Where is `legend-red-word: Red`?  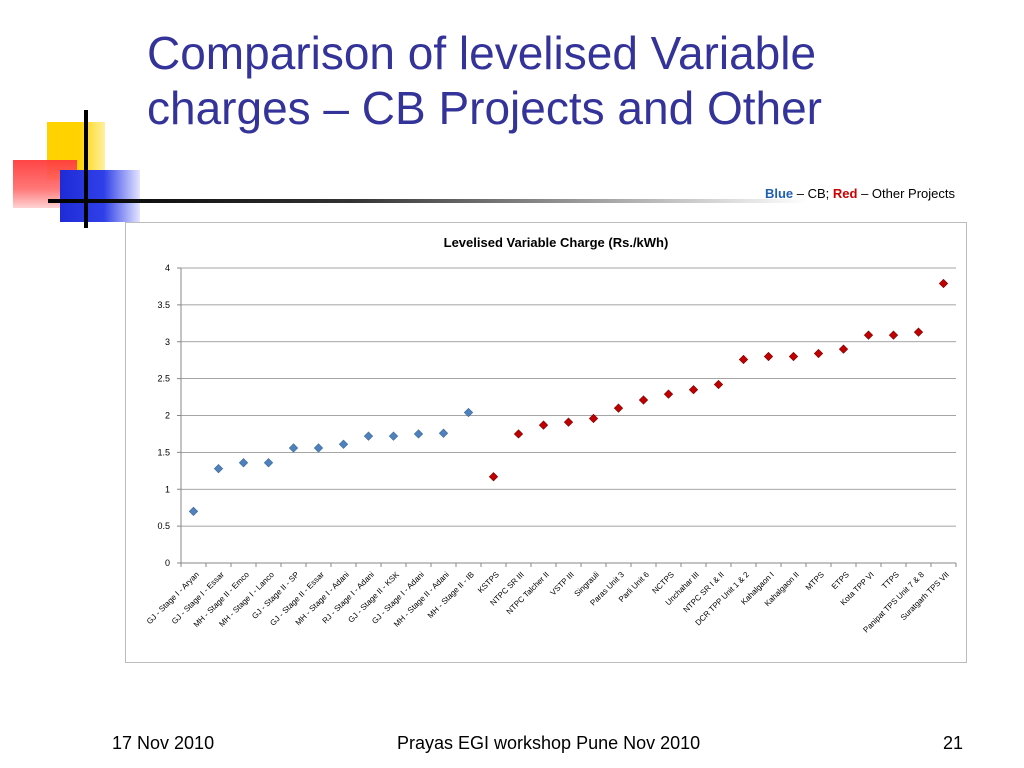 legend-red-word: Red is located at coordinates (845, 193).